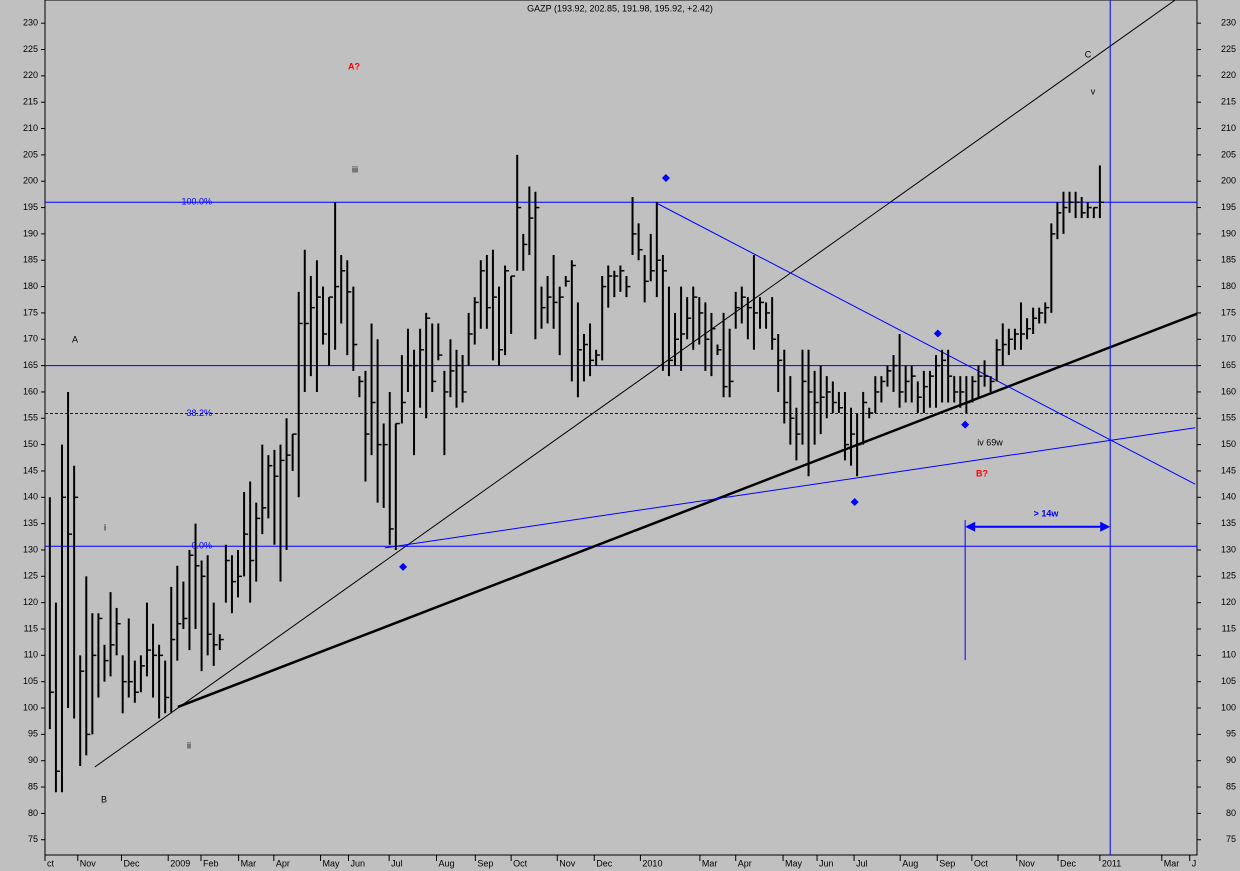 This screenshot has height=871, width=1240. Describe the element at coordinates (104, 799) in the screenshot. I see `annotation: B` at that location.